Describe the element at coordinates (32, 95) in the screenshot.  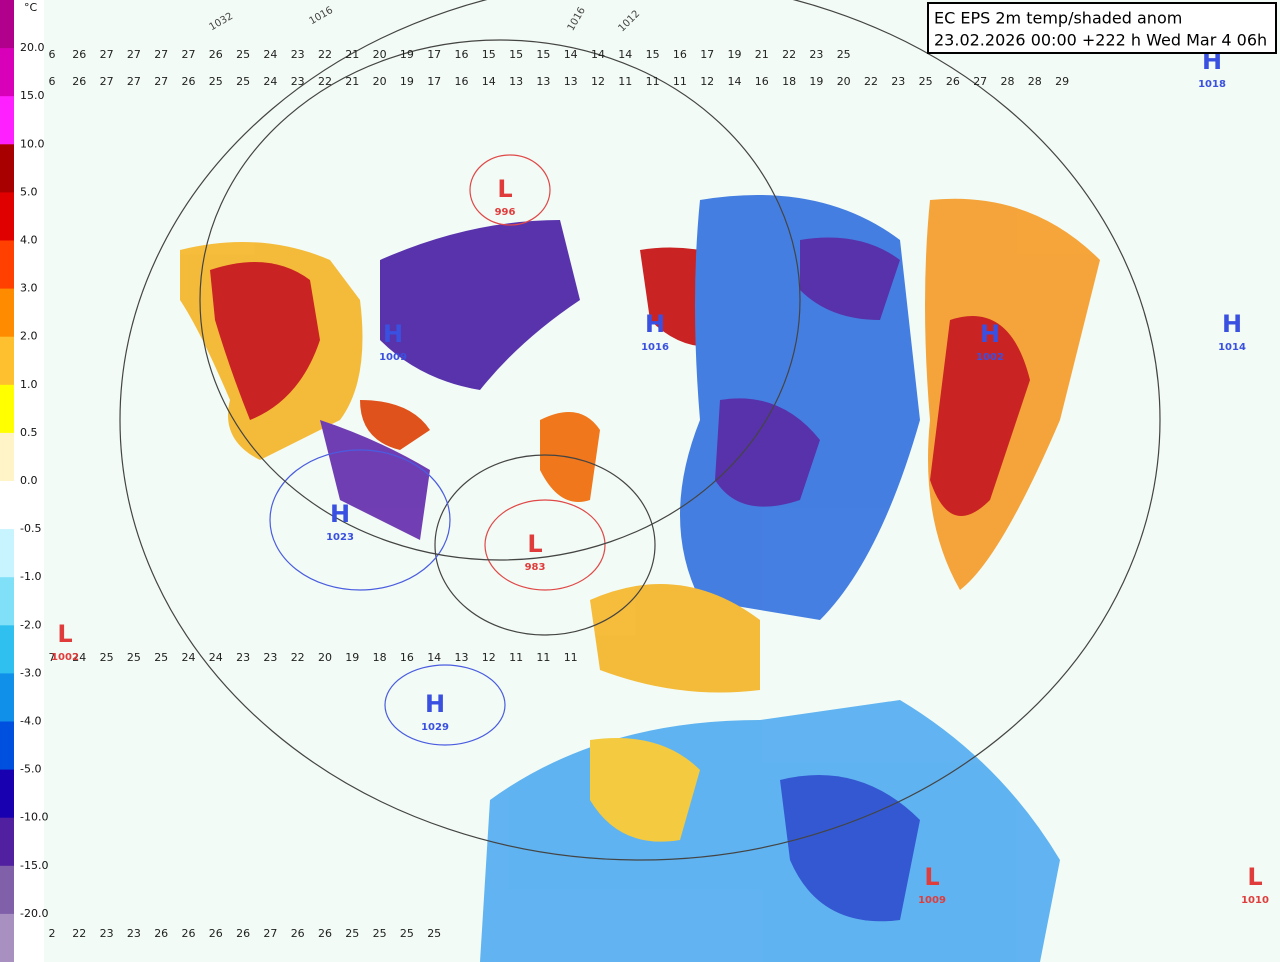
I see `legend-label: 15.0` at that location.